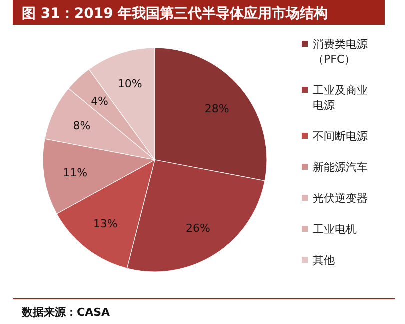  I want to click on data-label: 26%, so click(198, 229).